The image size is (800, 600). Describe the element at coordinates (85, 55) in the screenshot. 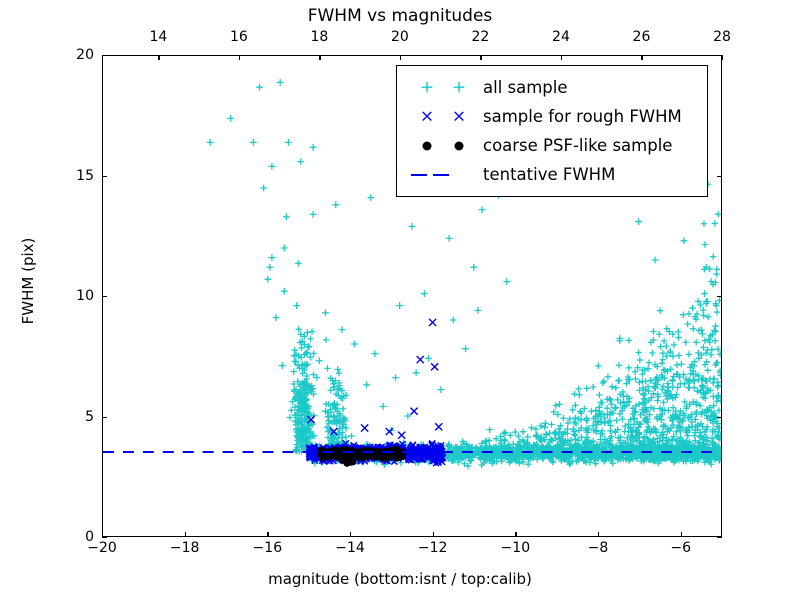

I see `y-tick-label: 20` at that location.